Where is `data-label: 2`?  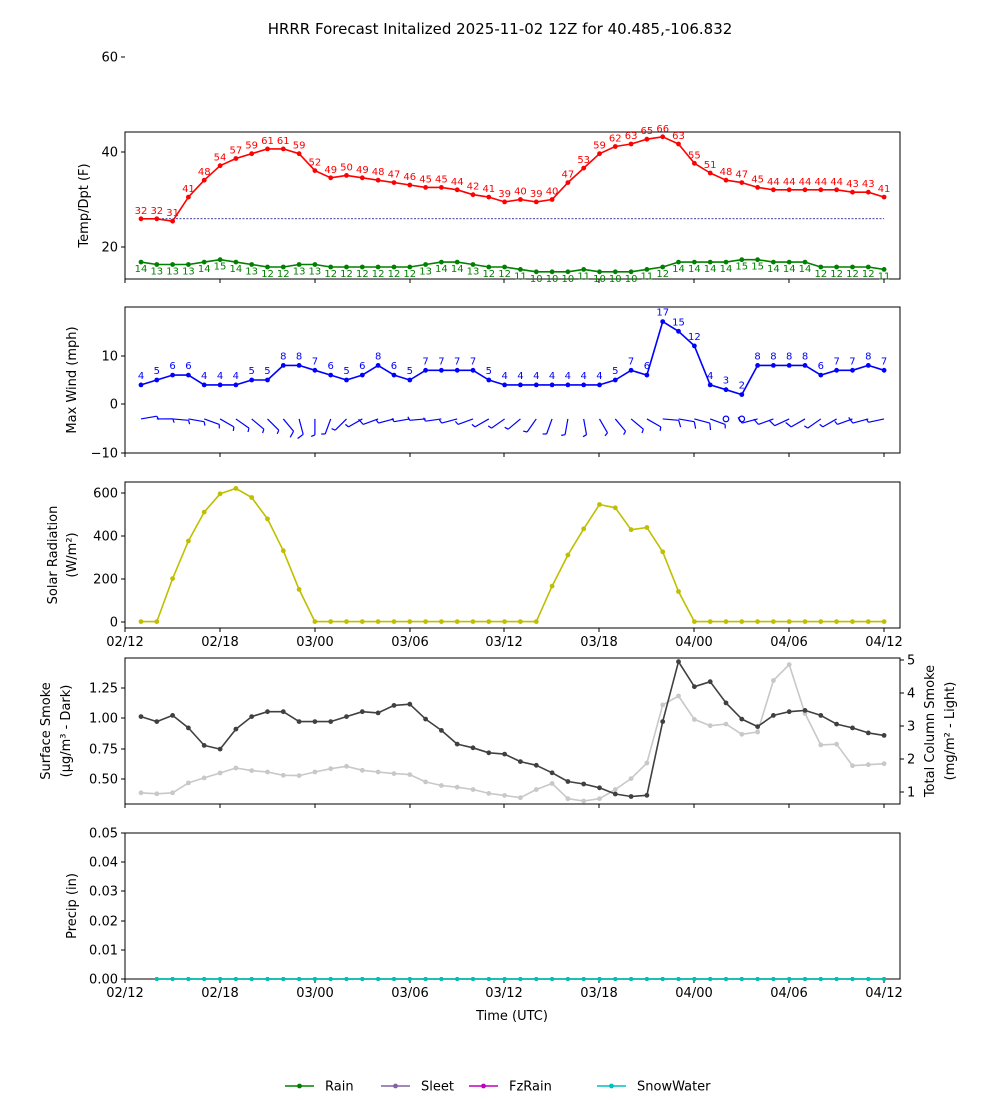
data-label: 2 is located at coordinates (742, 386).